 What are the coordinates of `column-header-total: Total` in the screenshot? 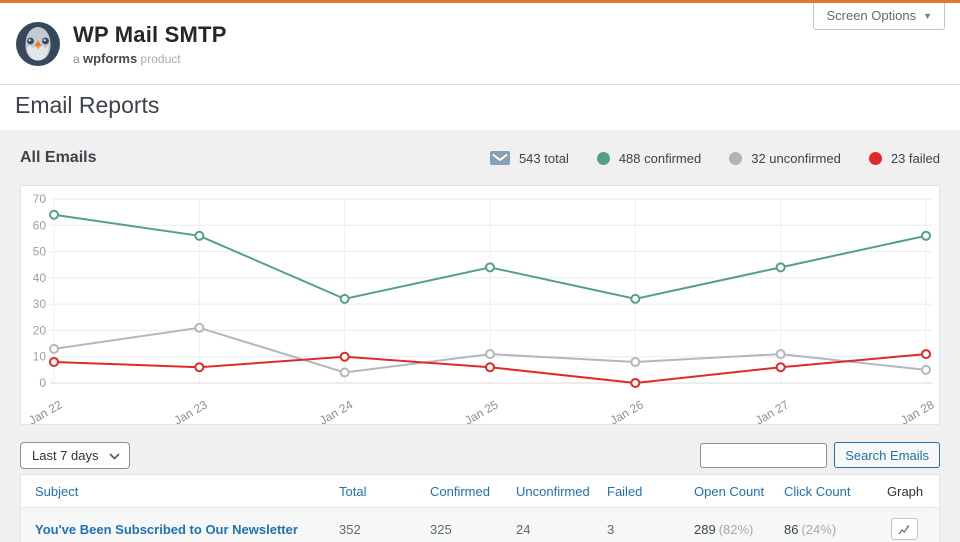 It's located at (353, 491).